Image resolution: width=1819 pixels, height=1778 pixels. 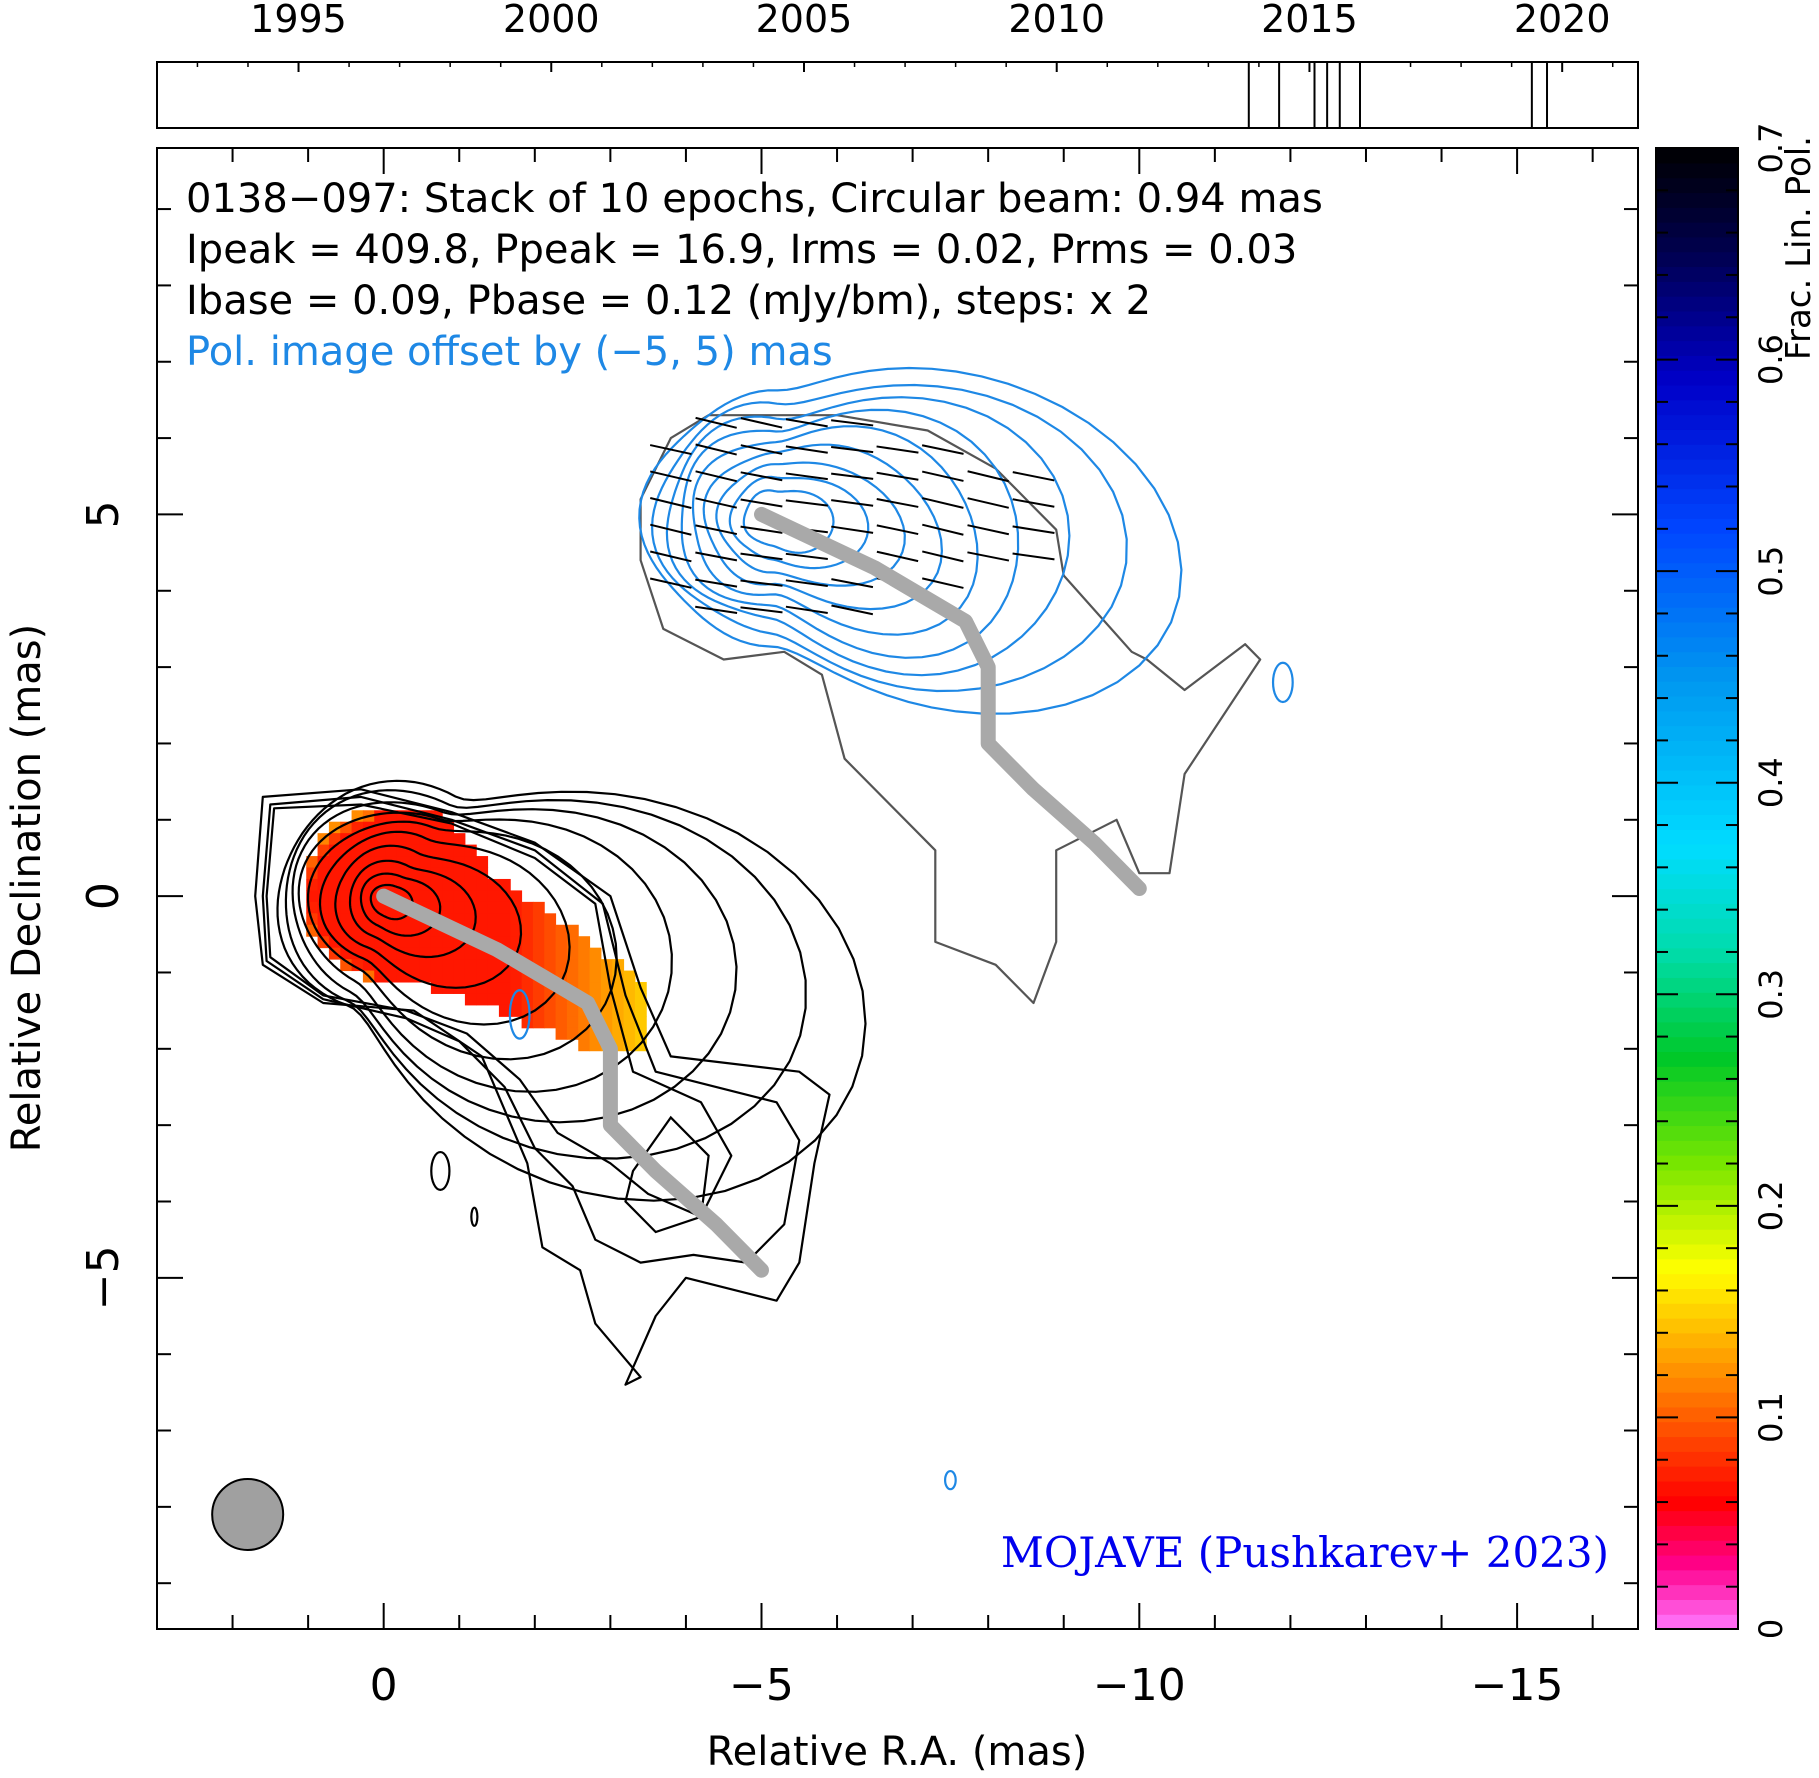 What do you see at coordinates (103, 896) in the screenshot?
I see `y-tick-label: 0` at bounding box center [103, 896].